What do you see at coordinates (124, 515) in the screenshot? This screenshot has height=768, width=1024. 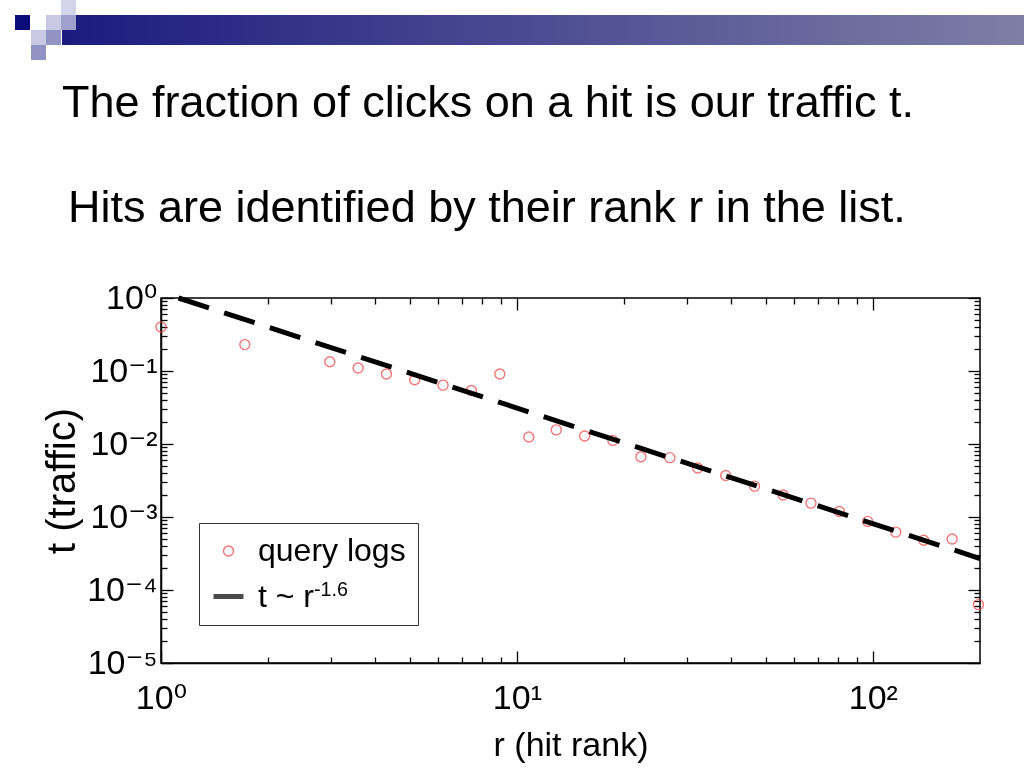 I see `y-tick-label: 10⁻³` at bounding box center [124, 515].